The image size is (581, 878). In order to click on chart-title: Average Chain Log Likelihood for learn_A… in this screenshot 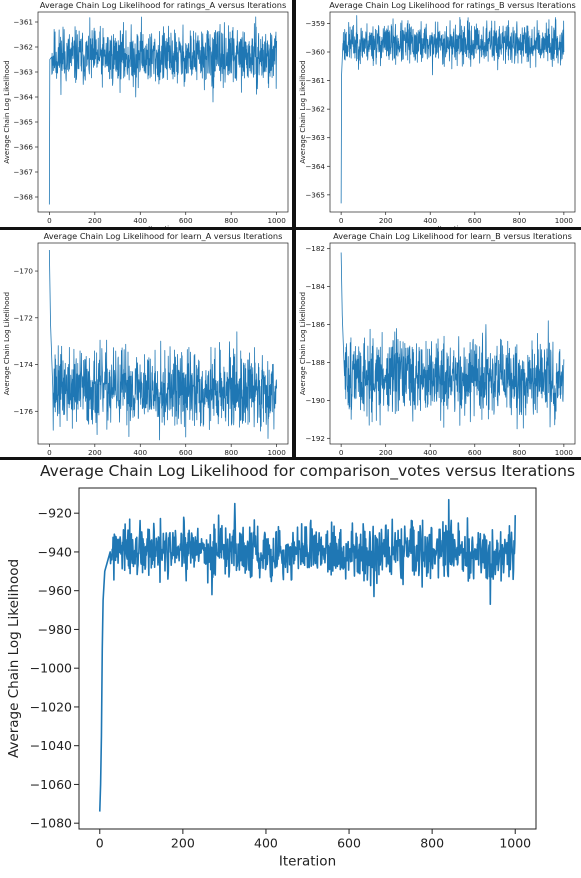, I will do `click(163, 236)`.